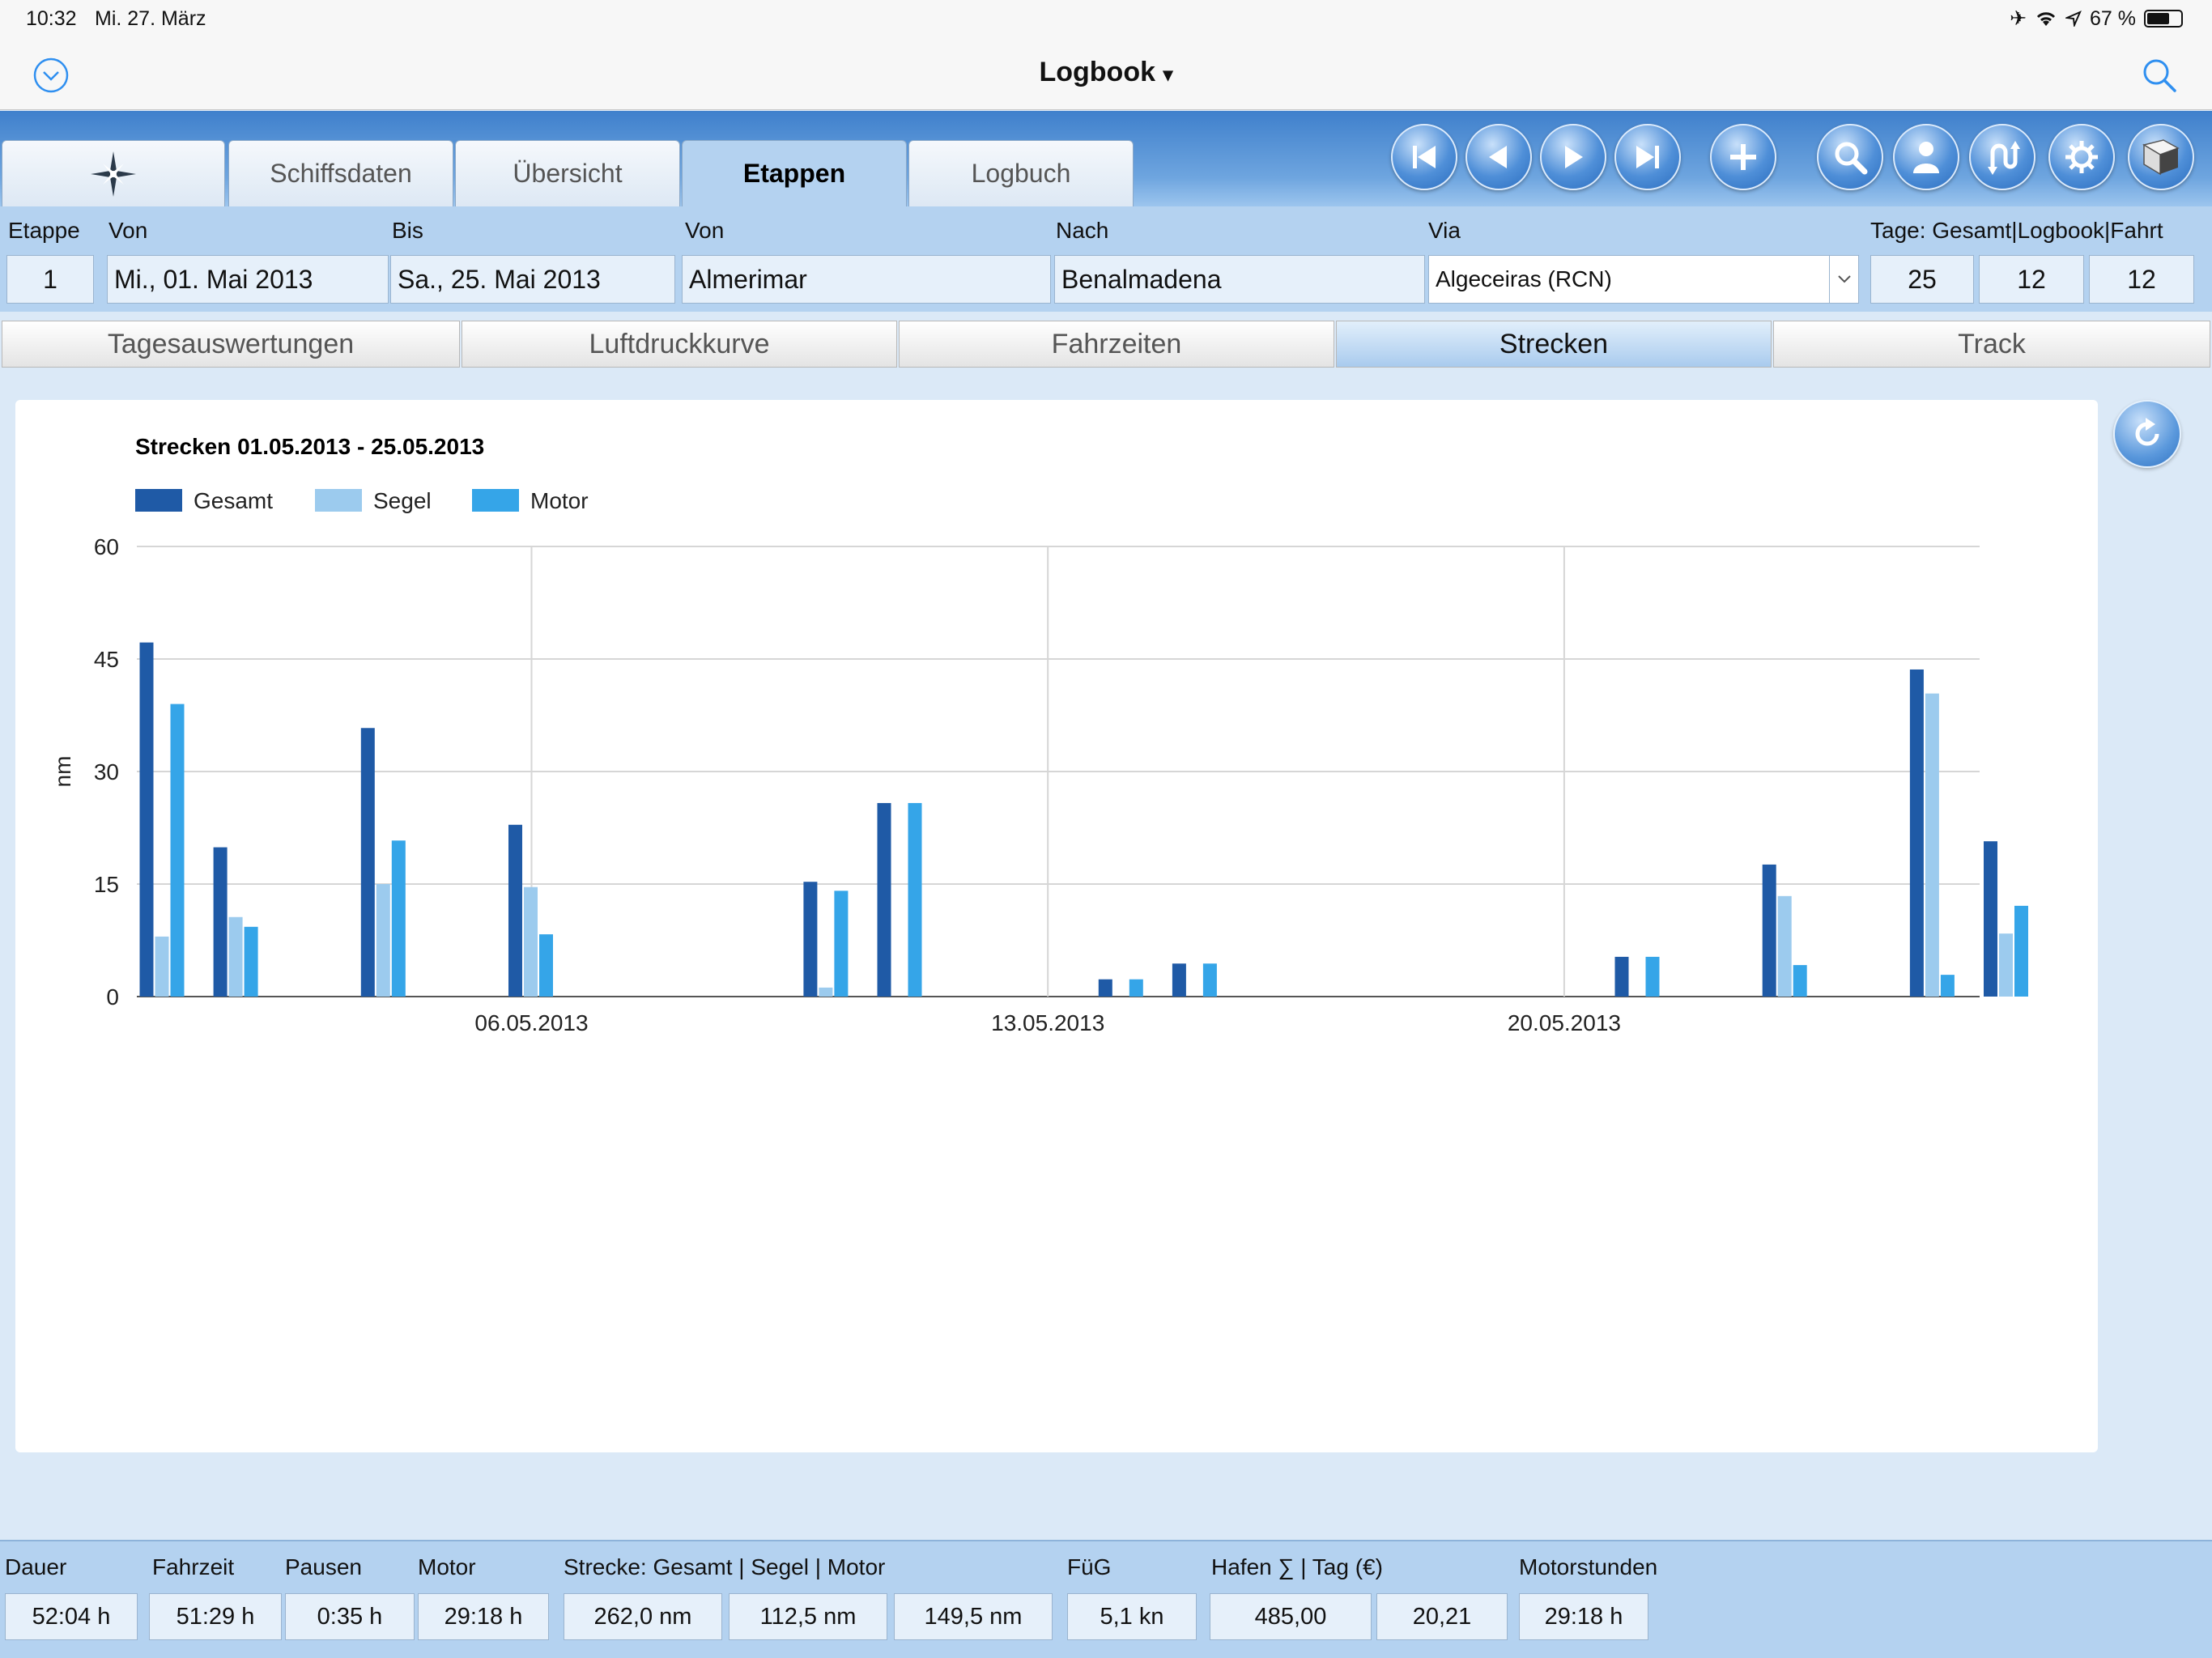  I want to click on von-date-field: Mi., 01. Mai 2013, so click(248, 279).